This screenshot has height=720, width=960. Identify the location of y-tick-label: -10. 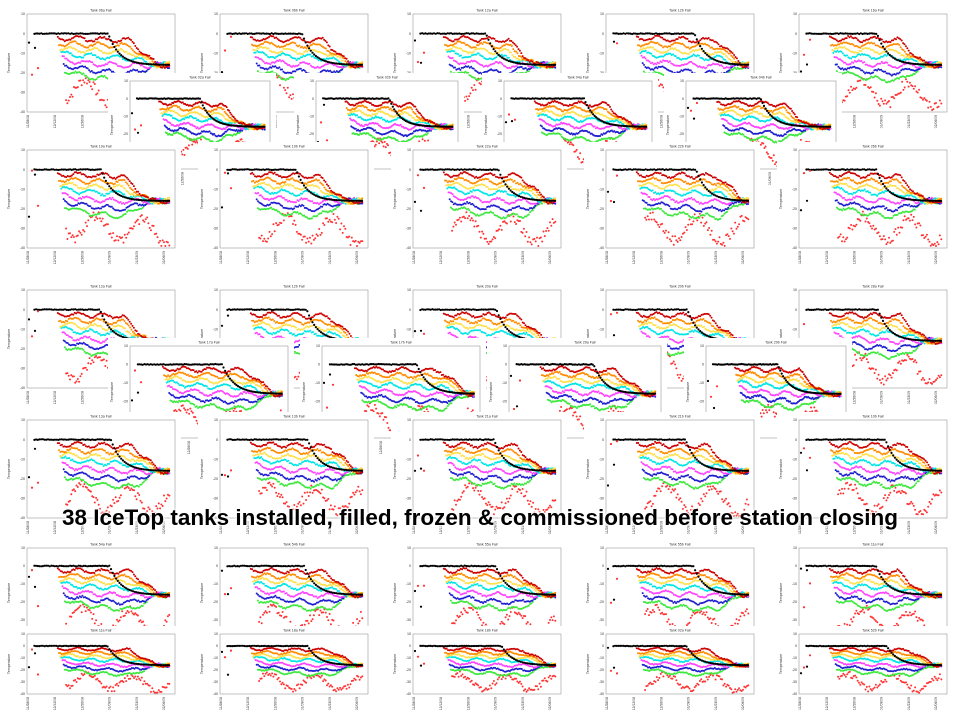
(215, 53).